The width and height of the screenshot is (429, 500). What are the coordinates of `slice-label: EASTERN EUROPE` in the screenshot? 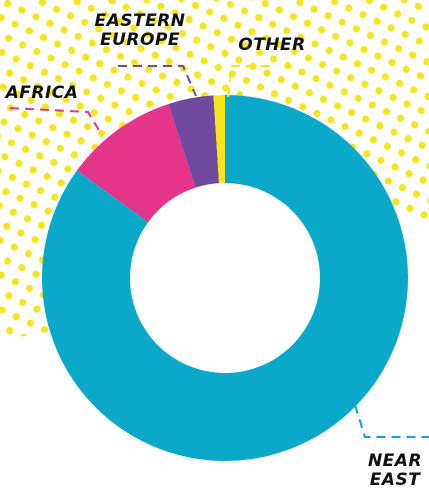 It's located at (140, 30).